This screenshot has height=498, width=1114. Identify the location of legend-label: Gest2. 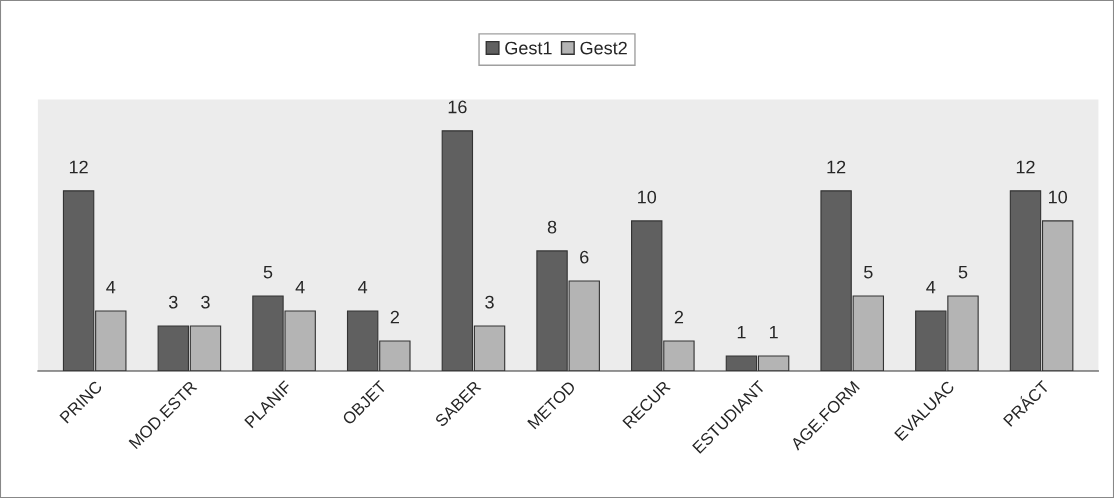
(603, 48).